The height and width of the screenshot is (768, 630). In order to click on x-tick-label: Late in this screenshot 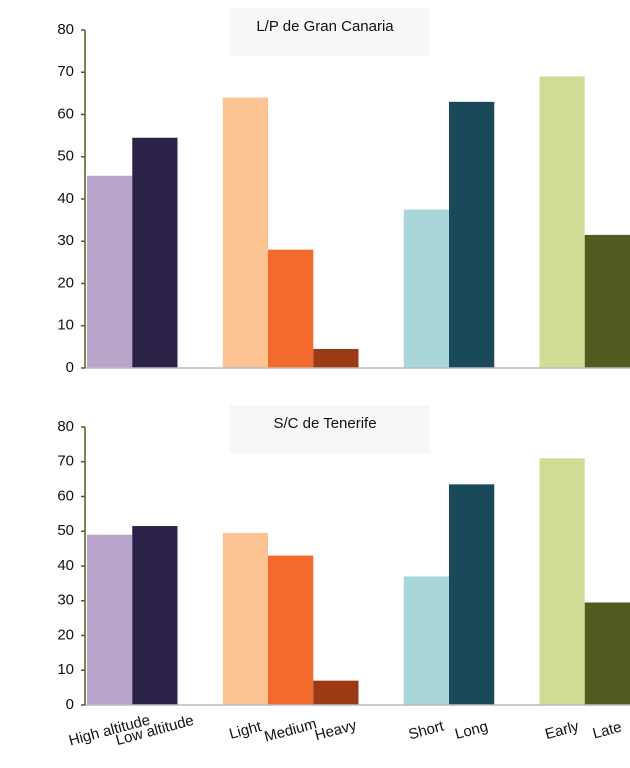, I will do `click(607, 730)`.